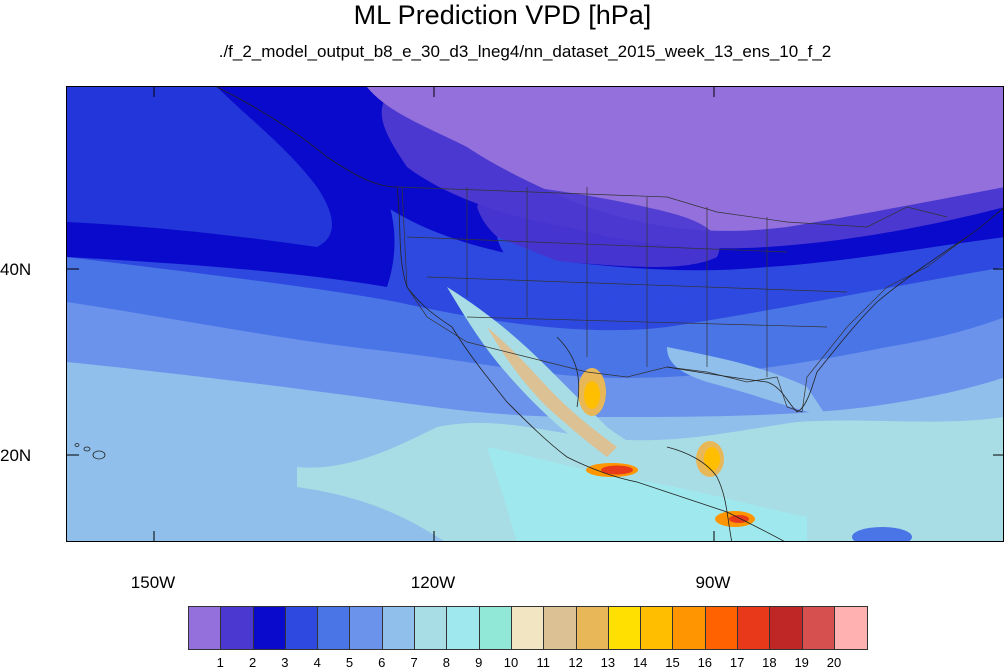  What do you see at coordinates (575, 662) in the screenshot?
I see `colorbar-label: 12` at bounding box center [575, 662].